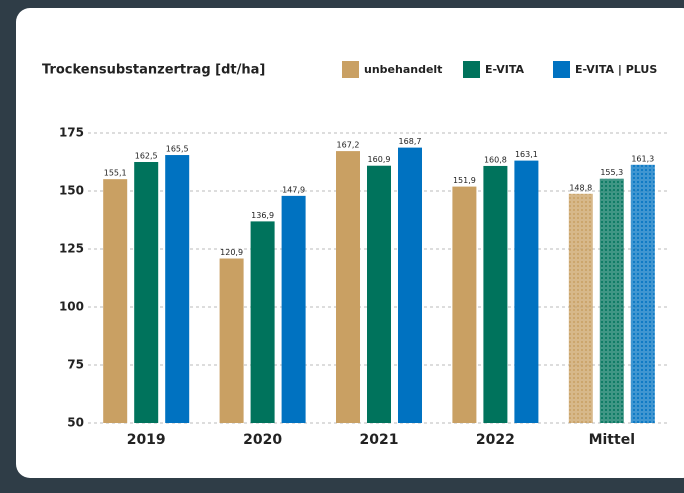 This screenshot has height=493, width=684. What do you see at coordinates (495, 159) in the screenshot?
I see `value-label: 160,8` at bounding box center [495, 159].